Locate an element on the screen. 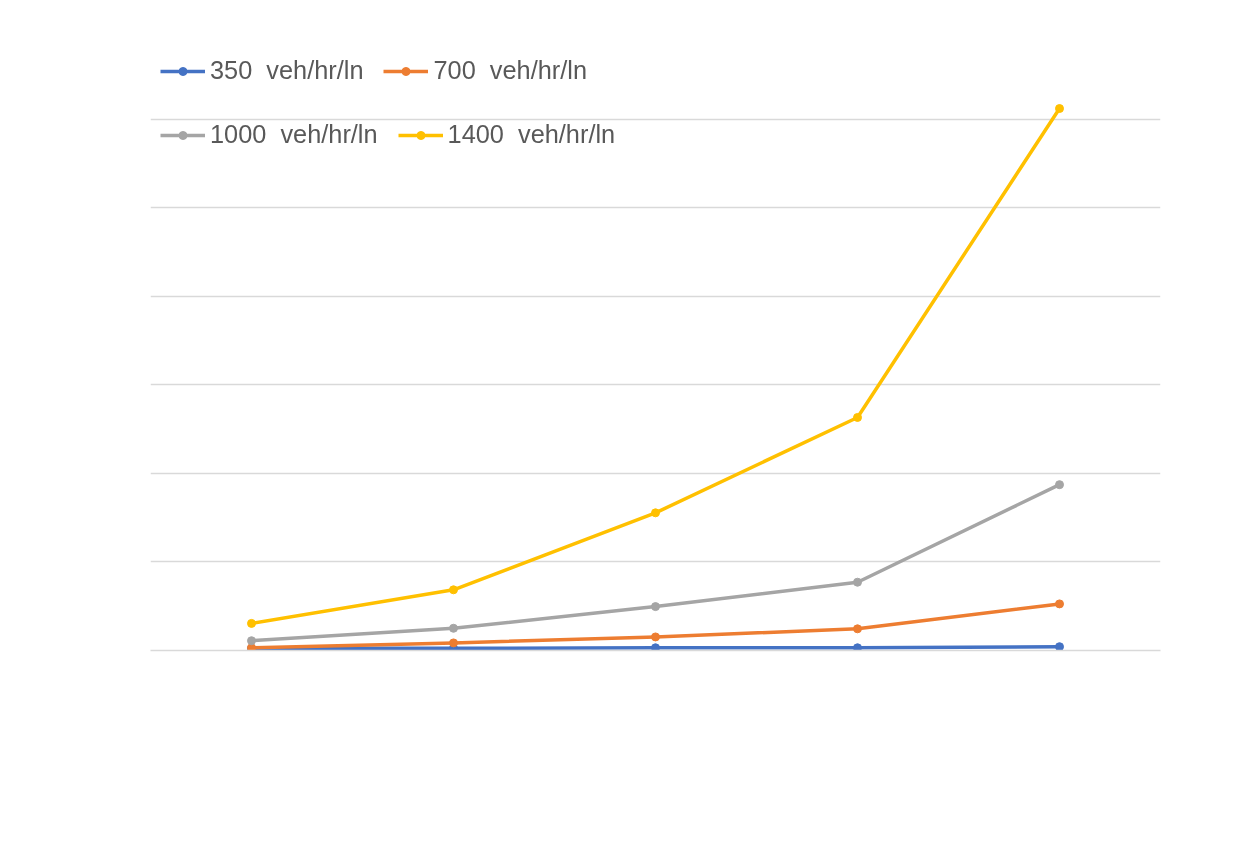  legend-label: 350 veh/hr/ln is located at coordinates (287, 70).